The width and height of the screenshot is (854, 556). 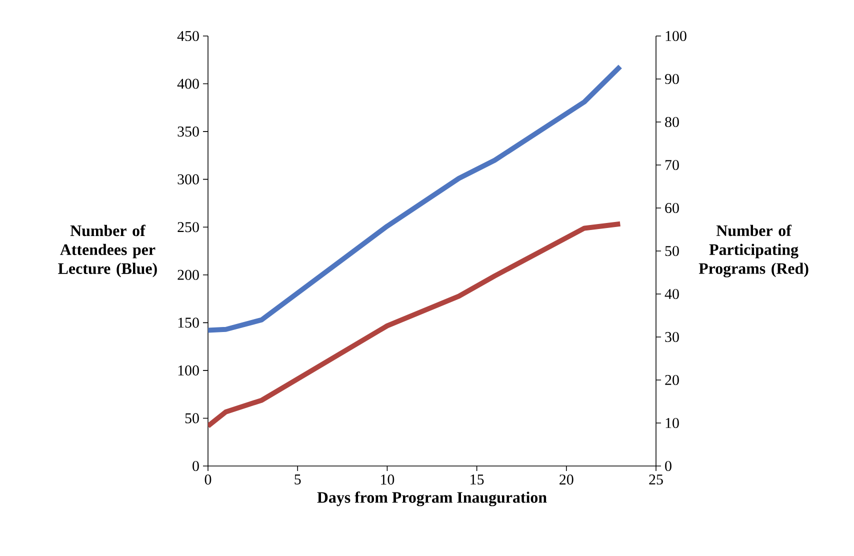 I want to click on x-tick-label: 5, so click(x=297, y=479).